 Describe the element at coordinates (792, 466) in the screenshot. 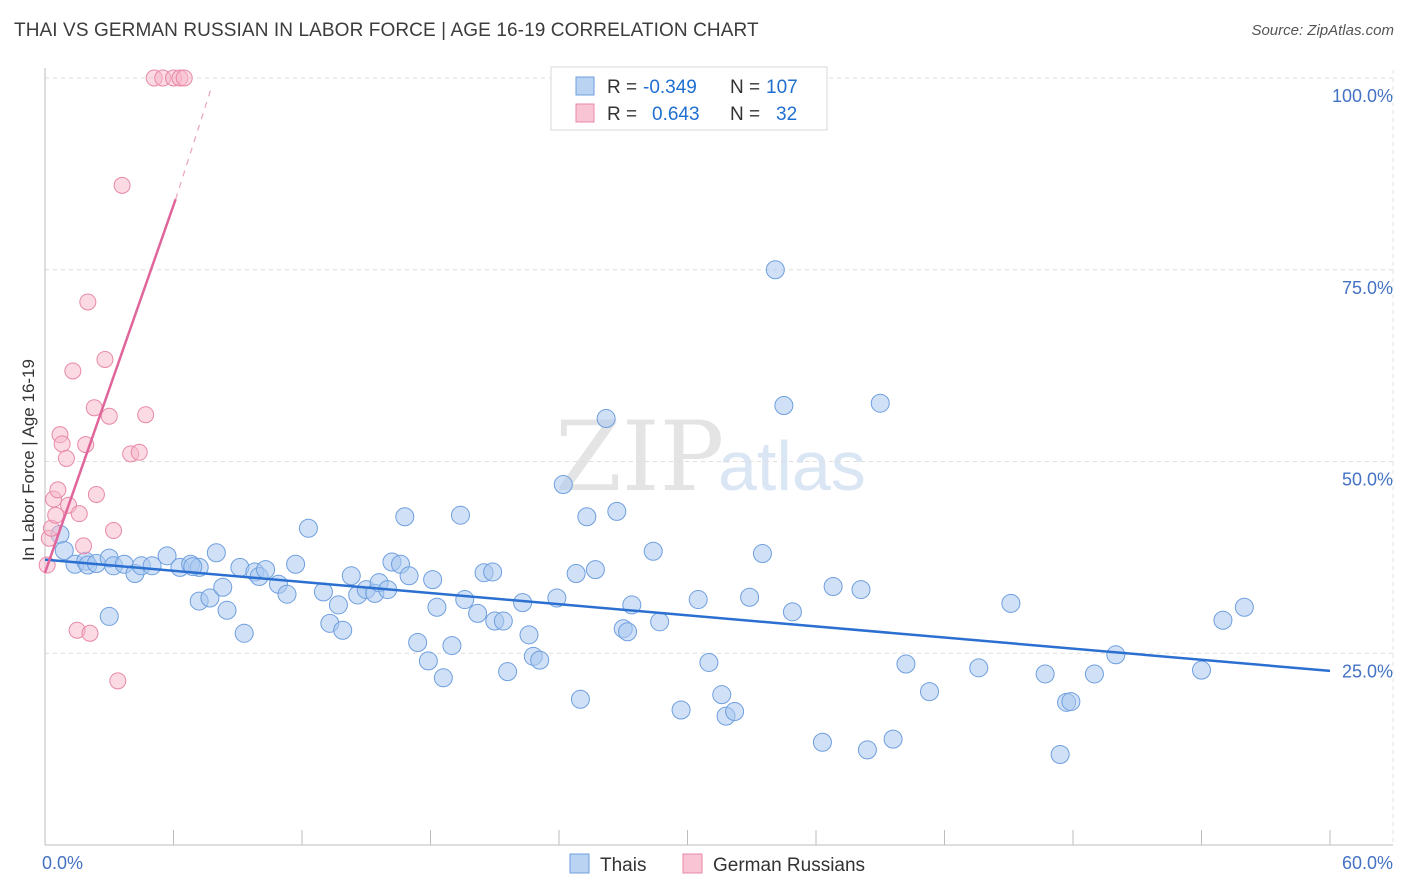

I see `watermark-atlas: atlas` at that location.